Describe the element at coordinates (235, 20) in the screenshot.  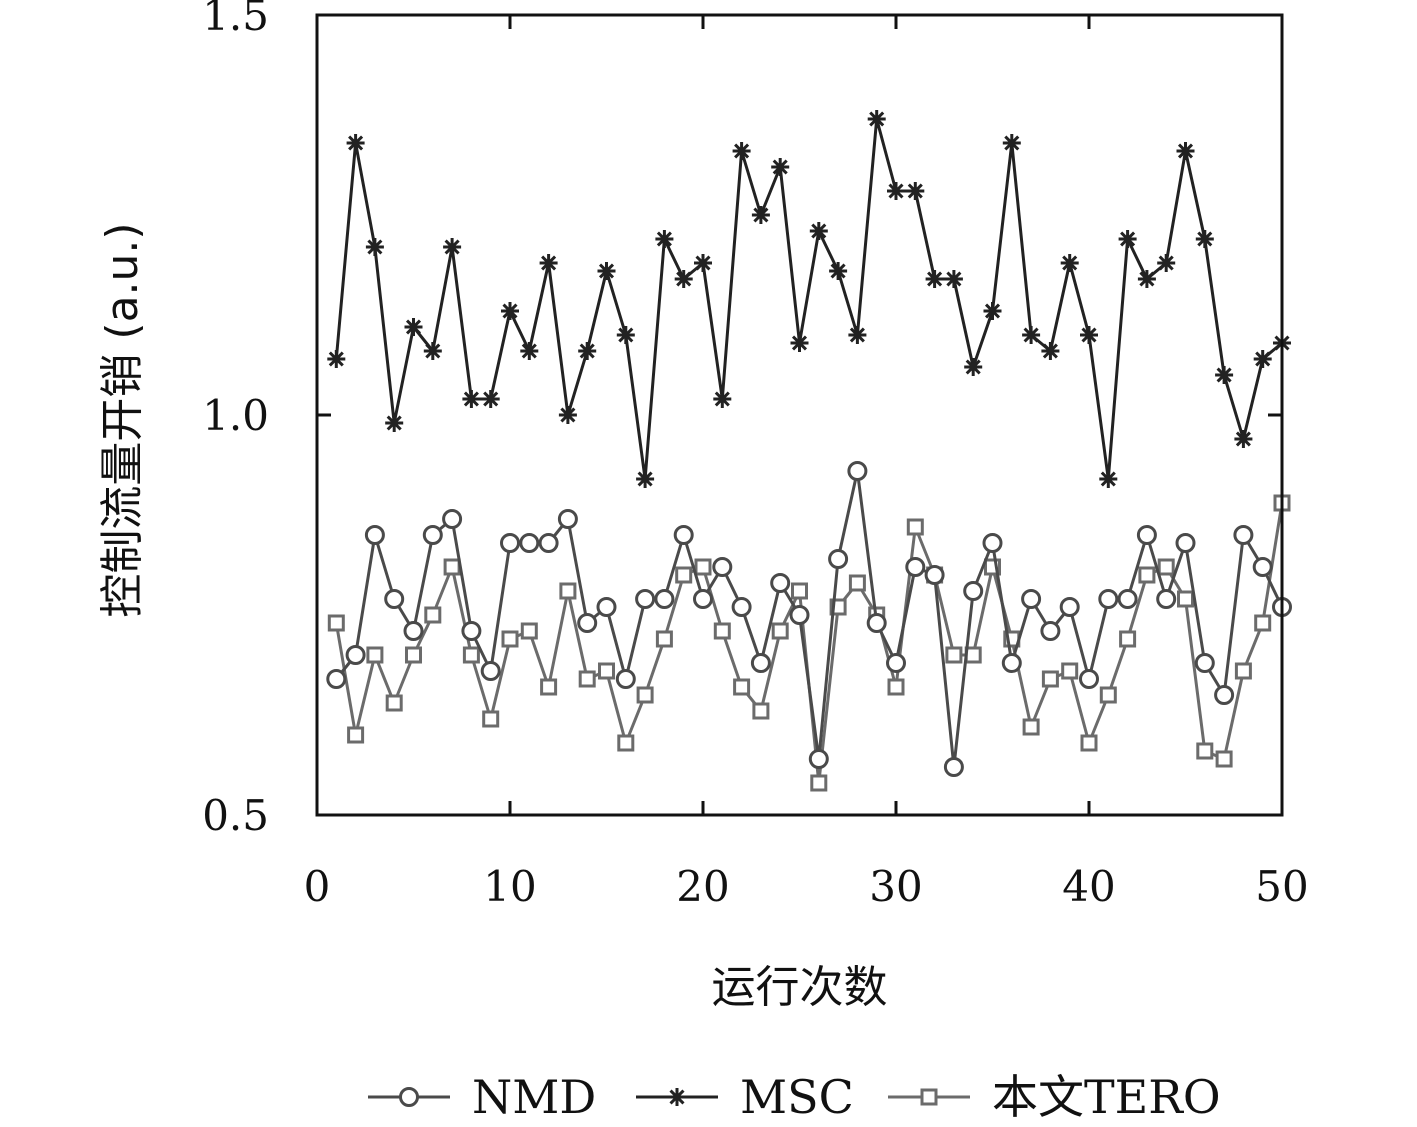
I see `y-tick-label: 1.5` at that location.